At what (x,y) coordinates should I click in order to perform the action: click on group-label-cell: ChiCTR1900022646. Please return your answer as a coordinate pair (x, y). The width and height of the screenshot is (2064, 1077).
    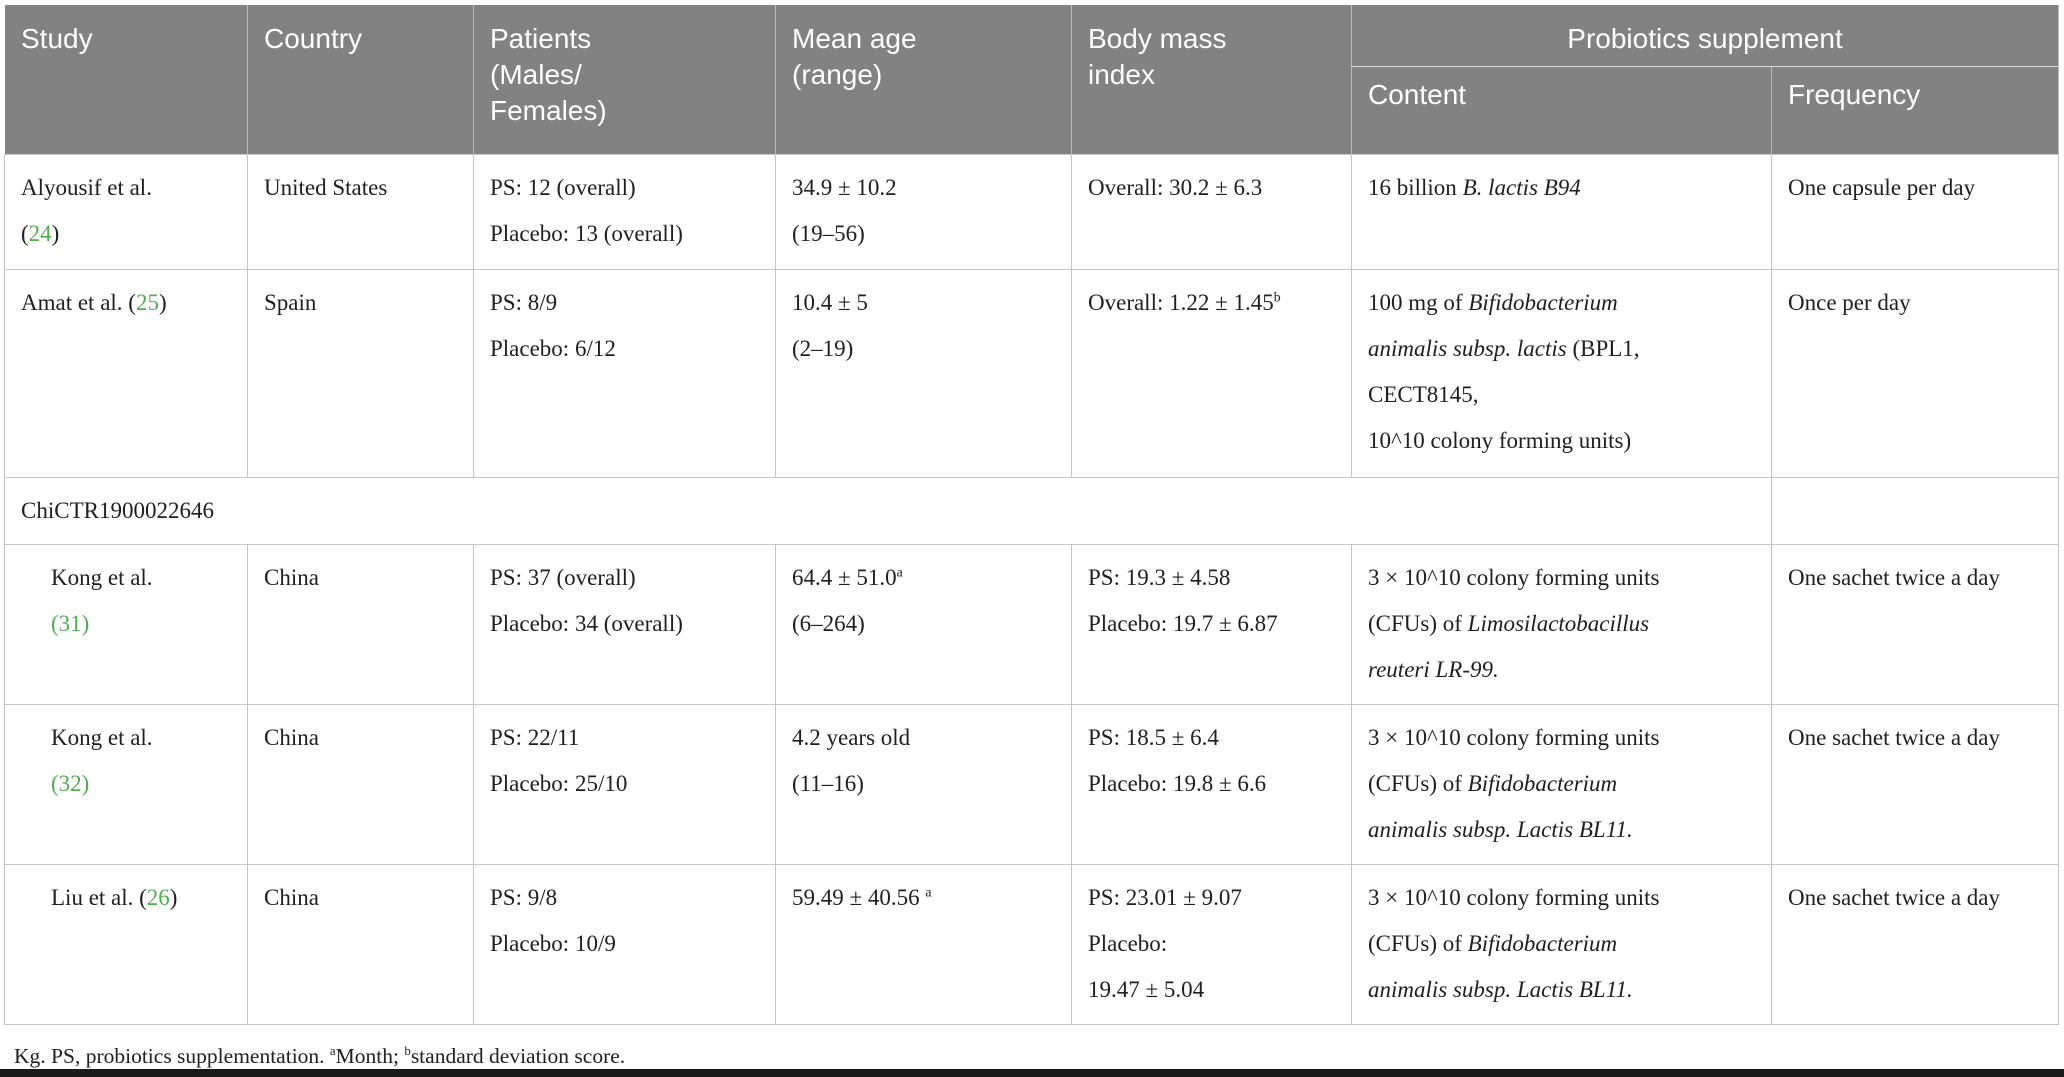
    Looking at the image, I should click on (888, 511).